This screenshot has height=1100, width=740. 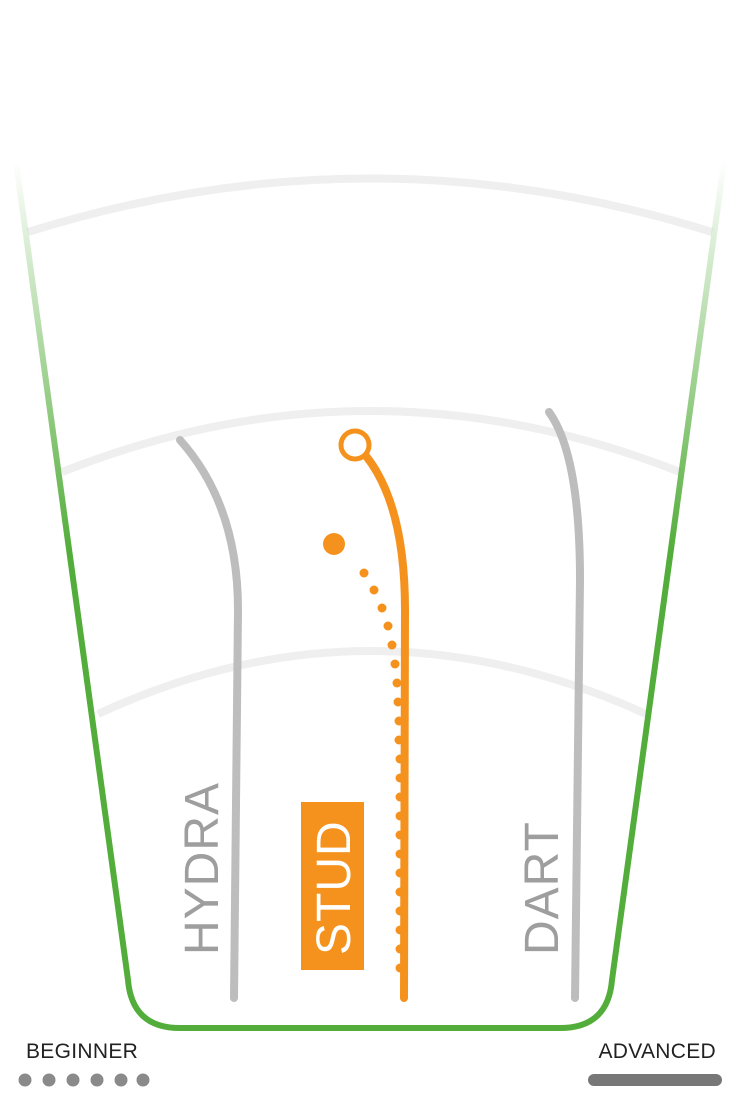 What do you see at coordinates (655, 1080) in the screenshot?
I see `advanced-scale-bar` at bounding box center [655, 1080].